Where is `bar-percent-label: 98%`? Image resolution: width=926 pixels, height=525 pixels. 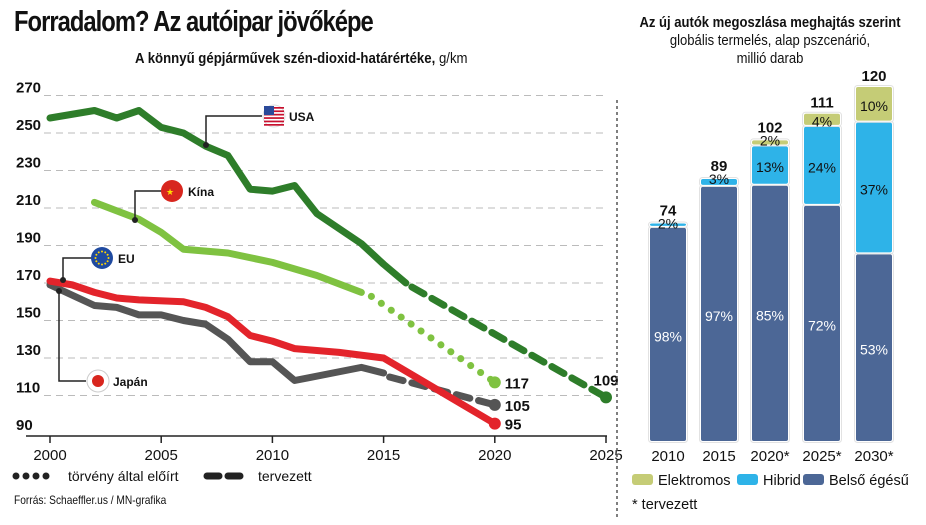 bar-percent-label: 98% is located at coordinates (668, 336).